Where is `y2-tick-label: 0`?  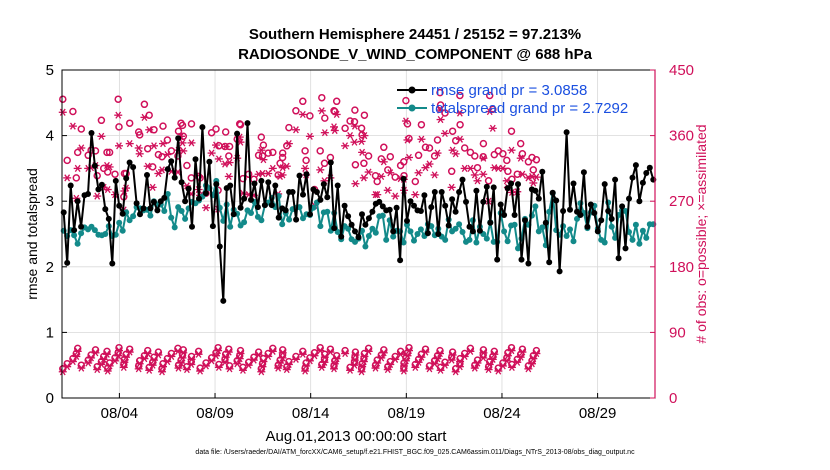 y2-tick-label: 0 is located at coordinates (673, 398).